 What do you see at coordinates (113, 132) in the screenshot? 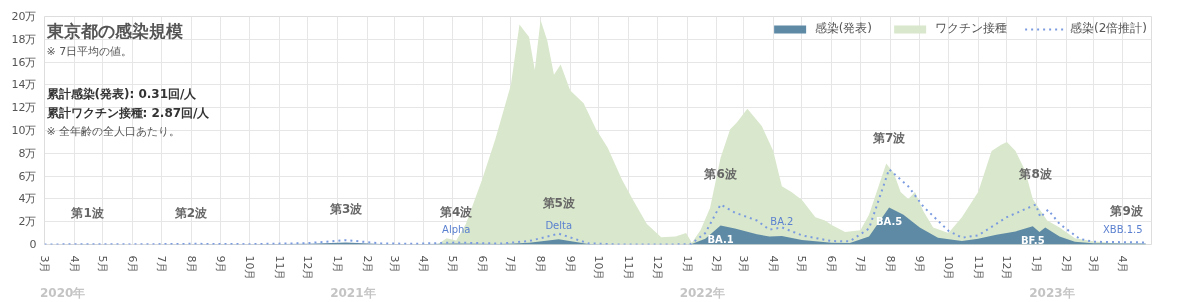
I see `annotation: ※ 全年齢の全人口あたり。` at bounding box center [113, 132].